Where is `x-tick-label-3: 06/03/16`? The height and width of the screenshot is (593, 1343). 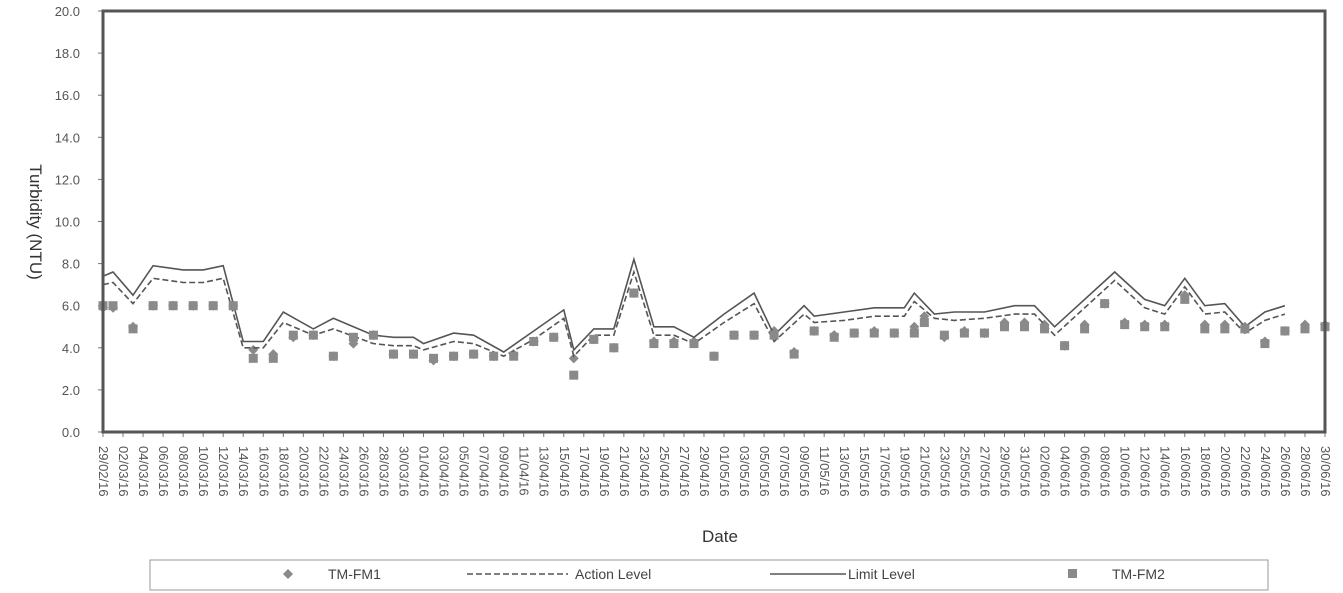 x-tick-label-3: 06/03/16 is located at coordinates (163, 471).